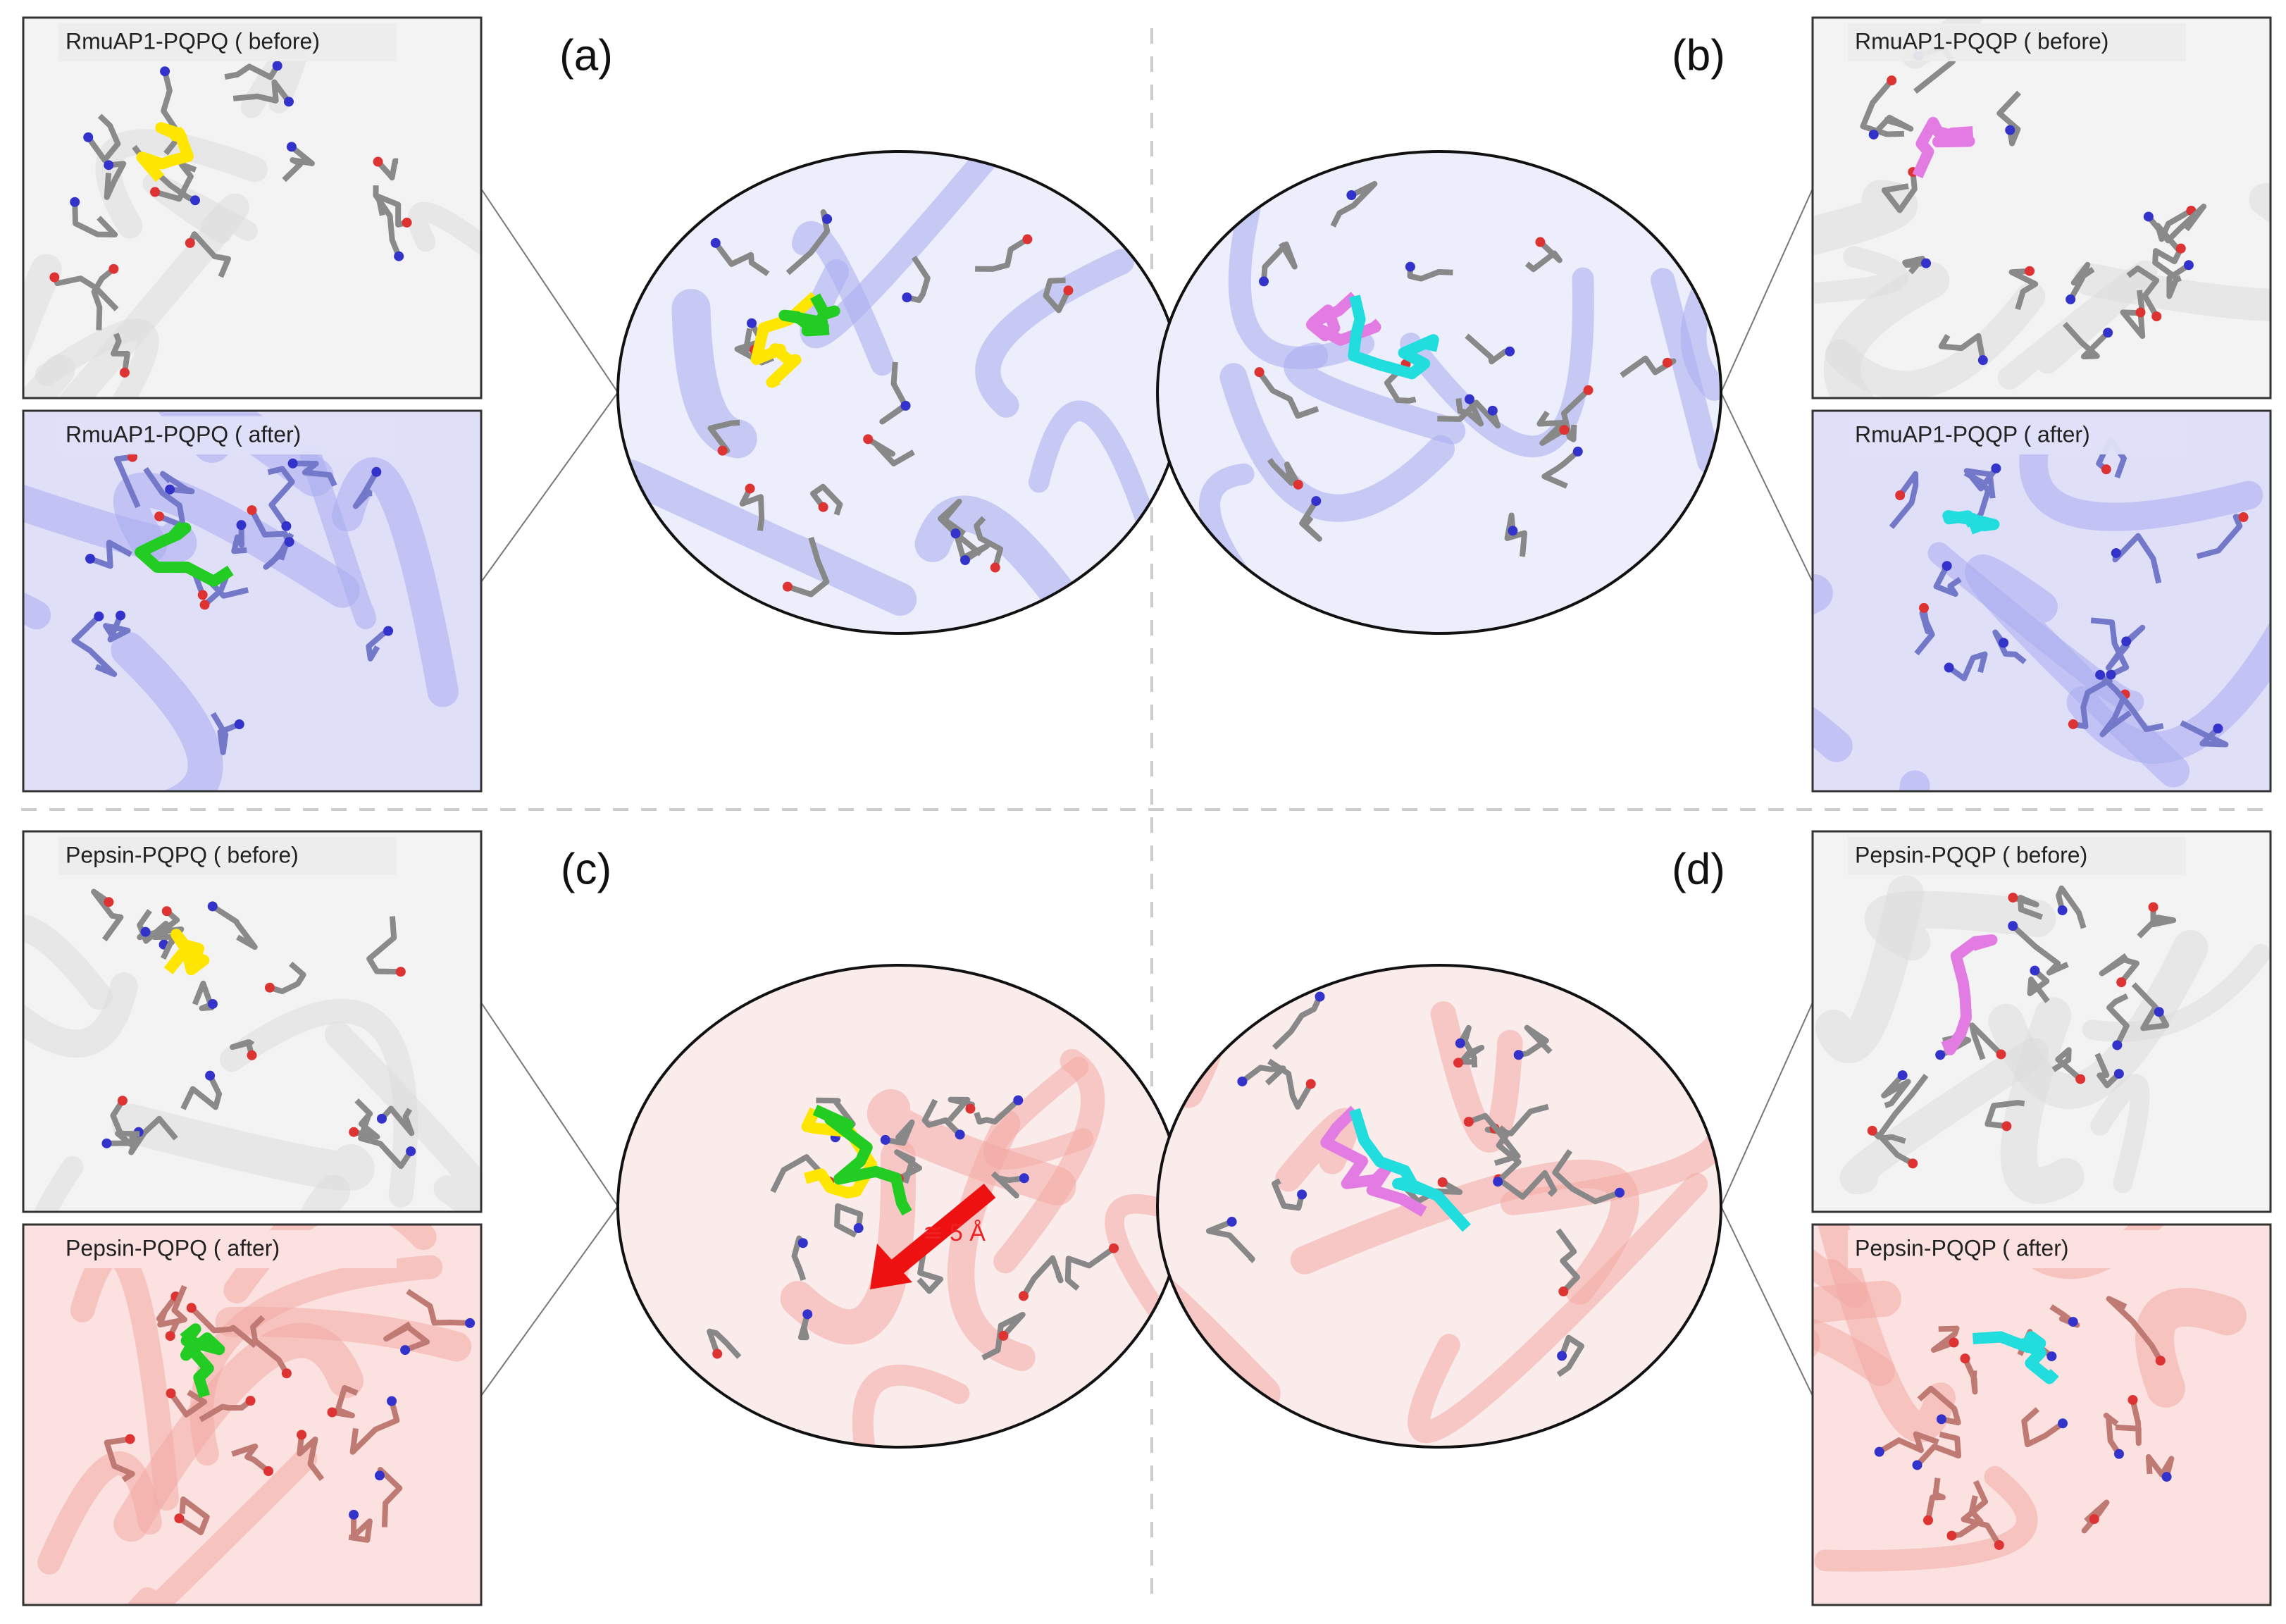 The width and height of the screenshot is (2286, 1624). I want to click on arrow, so click(941, 1231).